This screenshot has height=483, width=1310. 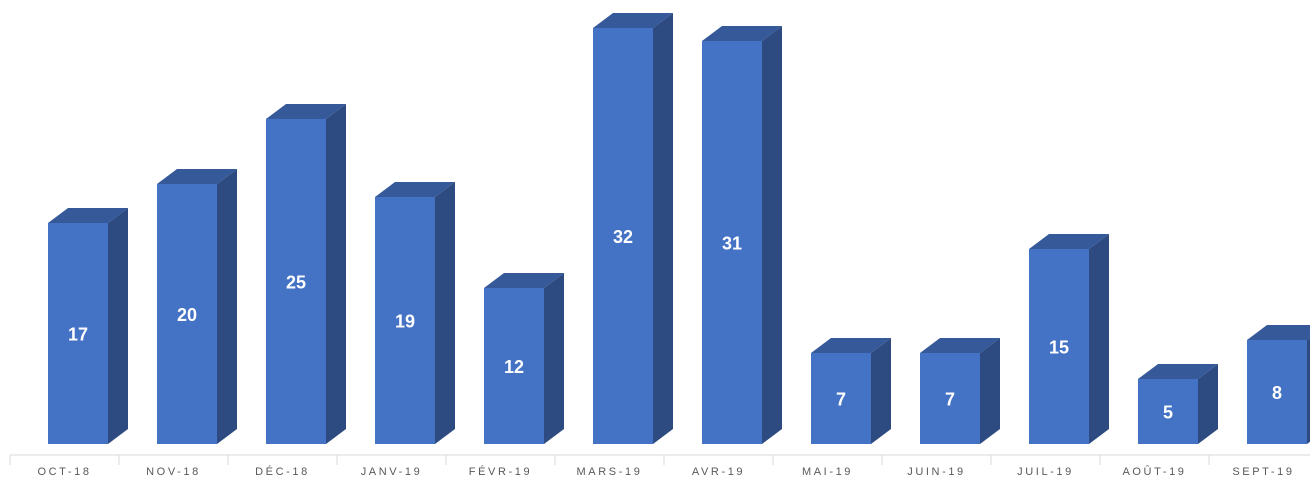 I want to click on x-tick-label: AOÛT-19, so click(x=1154, y=471).